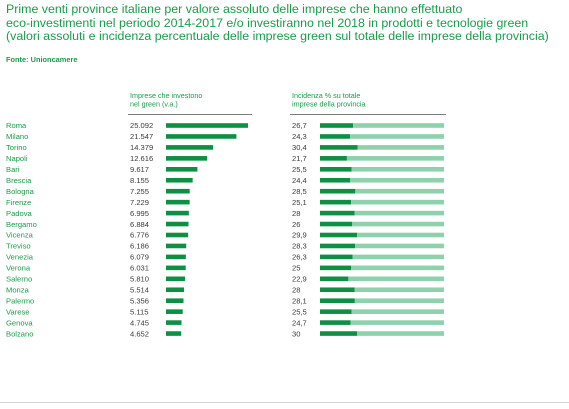  Describe the element at coordinates (139, 246) in the screenshot. I see `value-label: 6.186` at that location.